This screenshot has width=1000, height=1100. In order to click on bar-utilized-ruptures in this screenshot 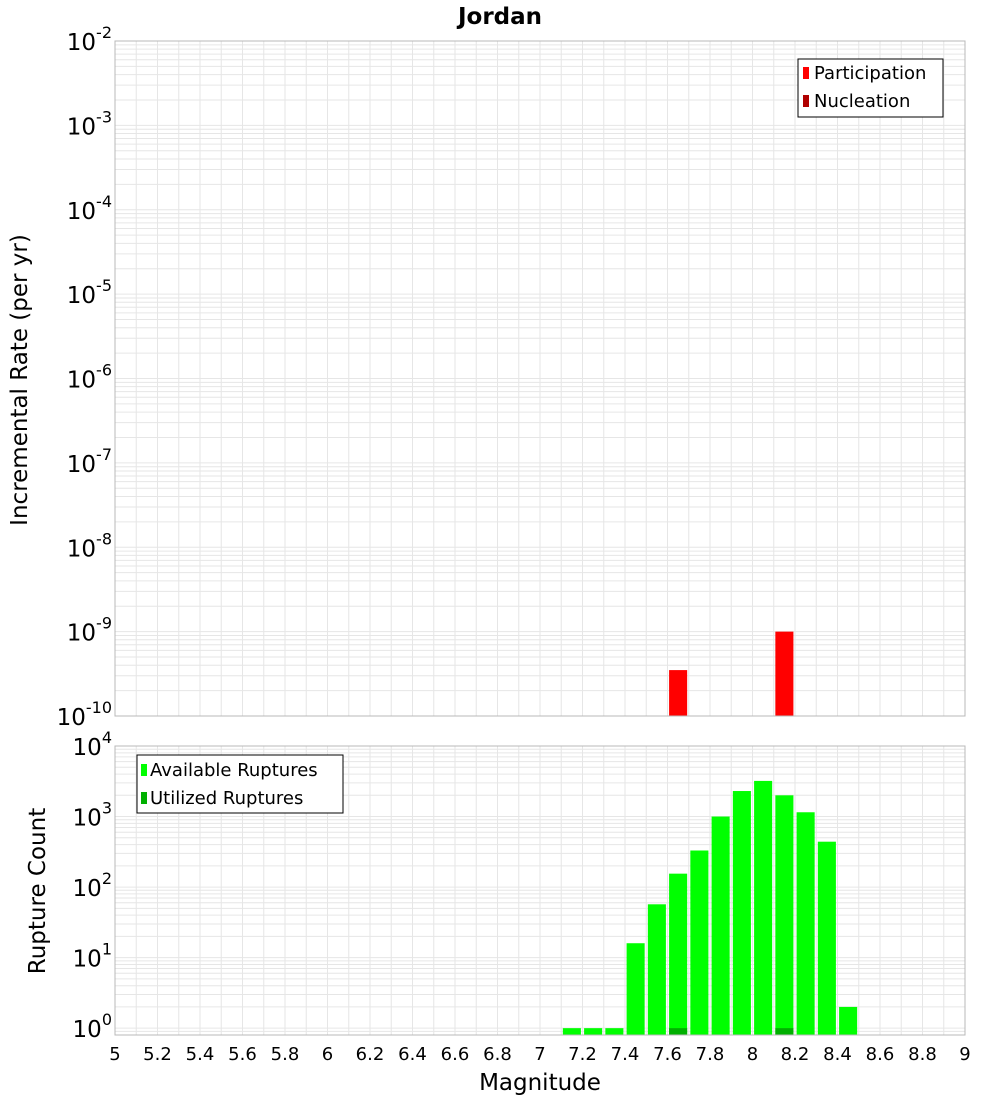, I will do `click(678, 1031)`.